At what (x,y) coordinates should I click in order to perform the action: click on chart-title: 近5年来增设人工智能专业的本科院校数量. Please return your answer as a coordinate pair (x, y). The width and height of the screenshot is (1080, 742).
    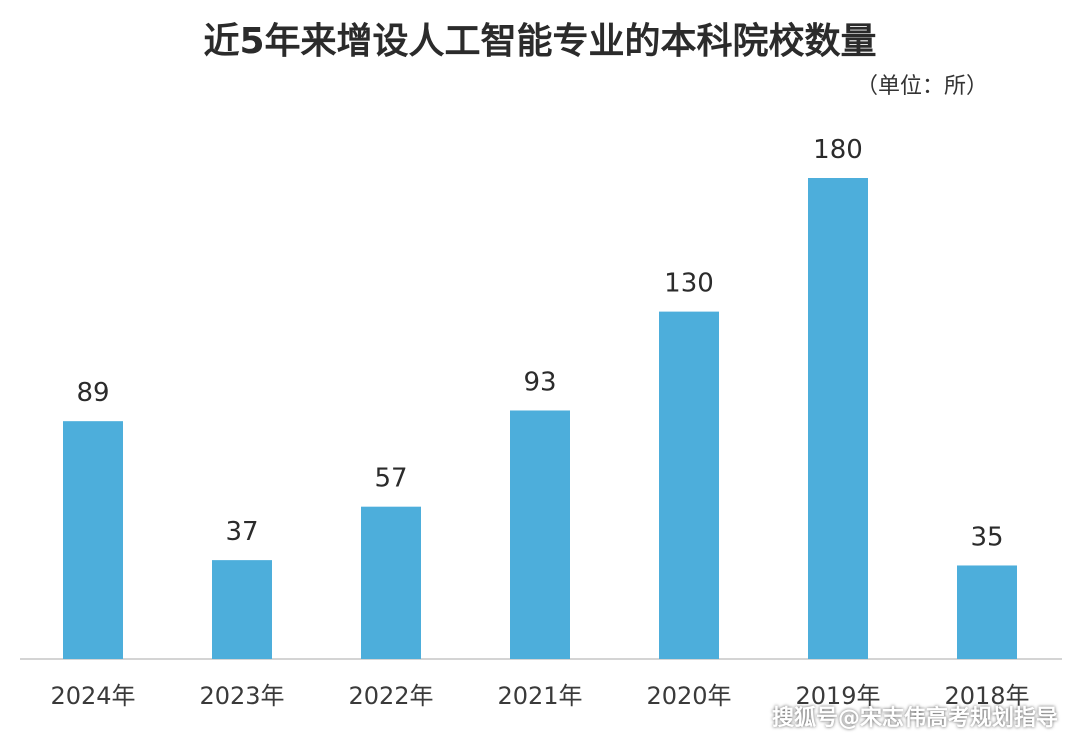
    Looking at the image, I should click on (540, 41).